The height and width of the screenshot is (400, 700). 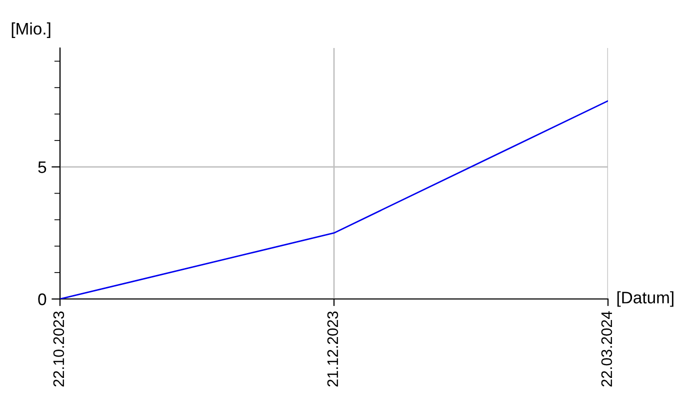 What do you see at coordinates (31, 30) in the screenshot?
I see `y-axis-title: [Mio.]` at bounding box center [31, 30].